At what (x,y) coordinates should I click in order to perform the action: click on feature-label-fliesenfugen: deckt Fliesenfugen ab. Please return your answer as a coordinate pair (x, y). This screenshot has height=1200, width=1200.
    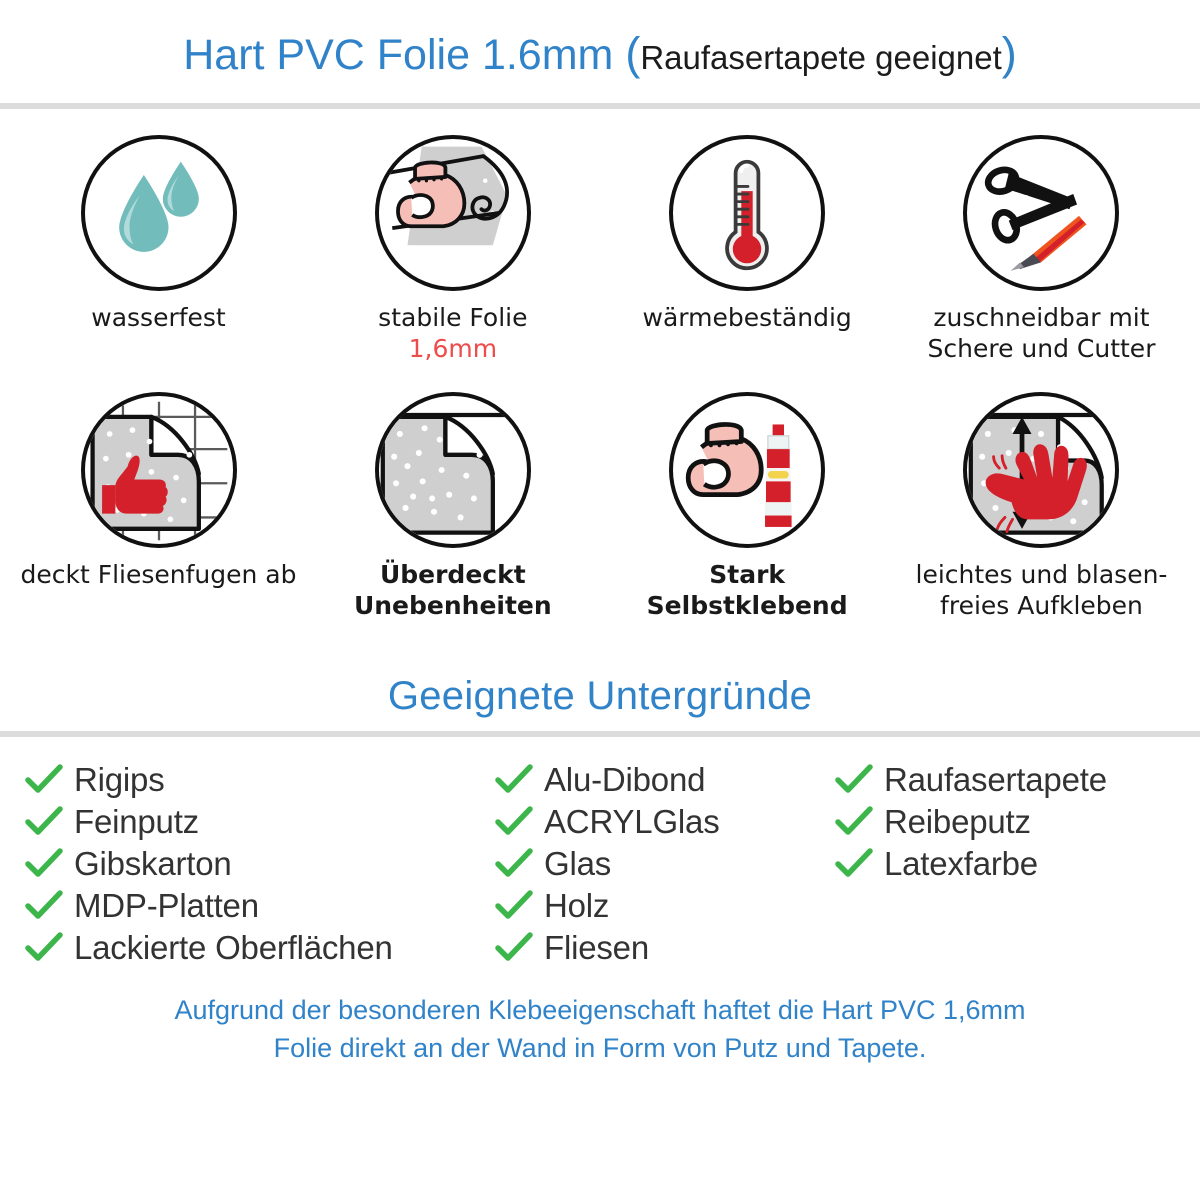
    Looking at the image, I should click on (158, 574).